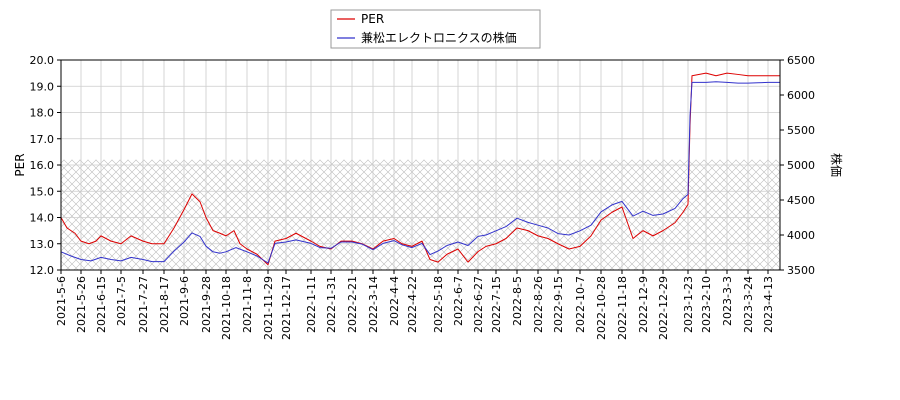 The height and width of the screenshot is (400, 900). What do you see at coordinates (143, 304) in the screenshot?
I see `x-tick-label: 2021-7-27` at bounding box center [143, 304].